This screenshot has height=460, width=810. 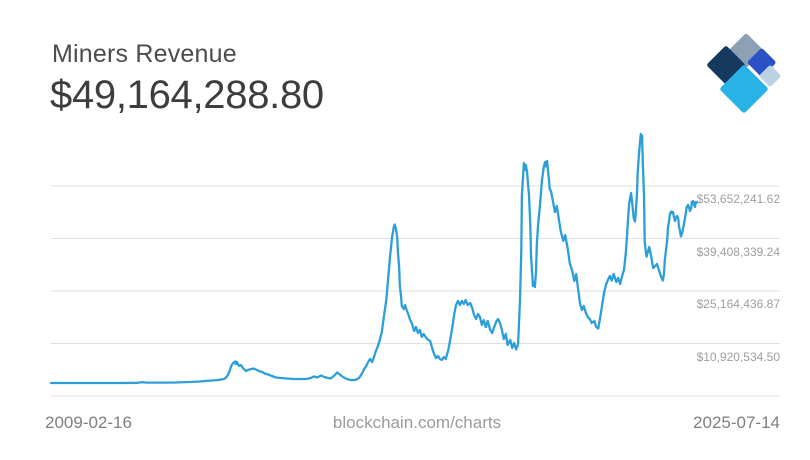 What do you see at coordinates (770, 76) in the screenshot?
I see `logo-tile-pale` at bounding box center [770, 76].